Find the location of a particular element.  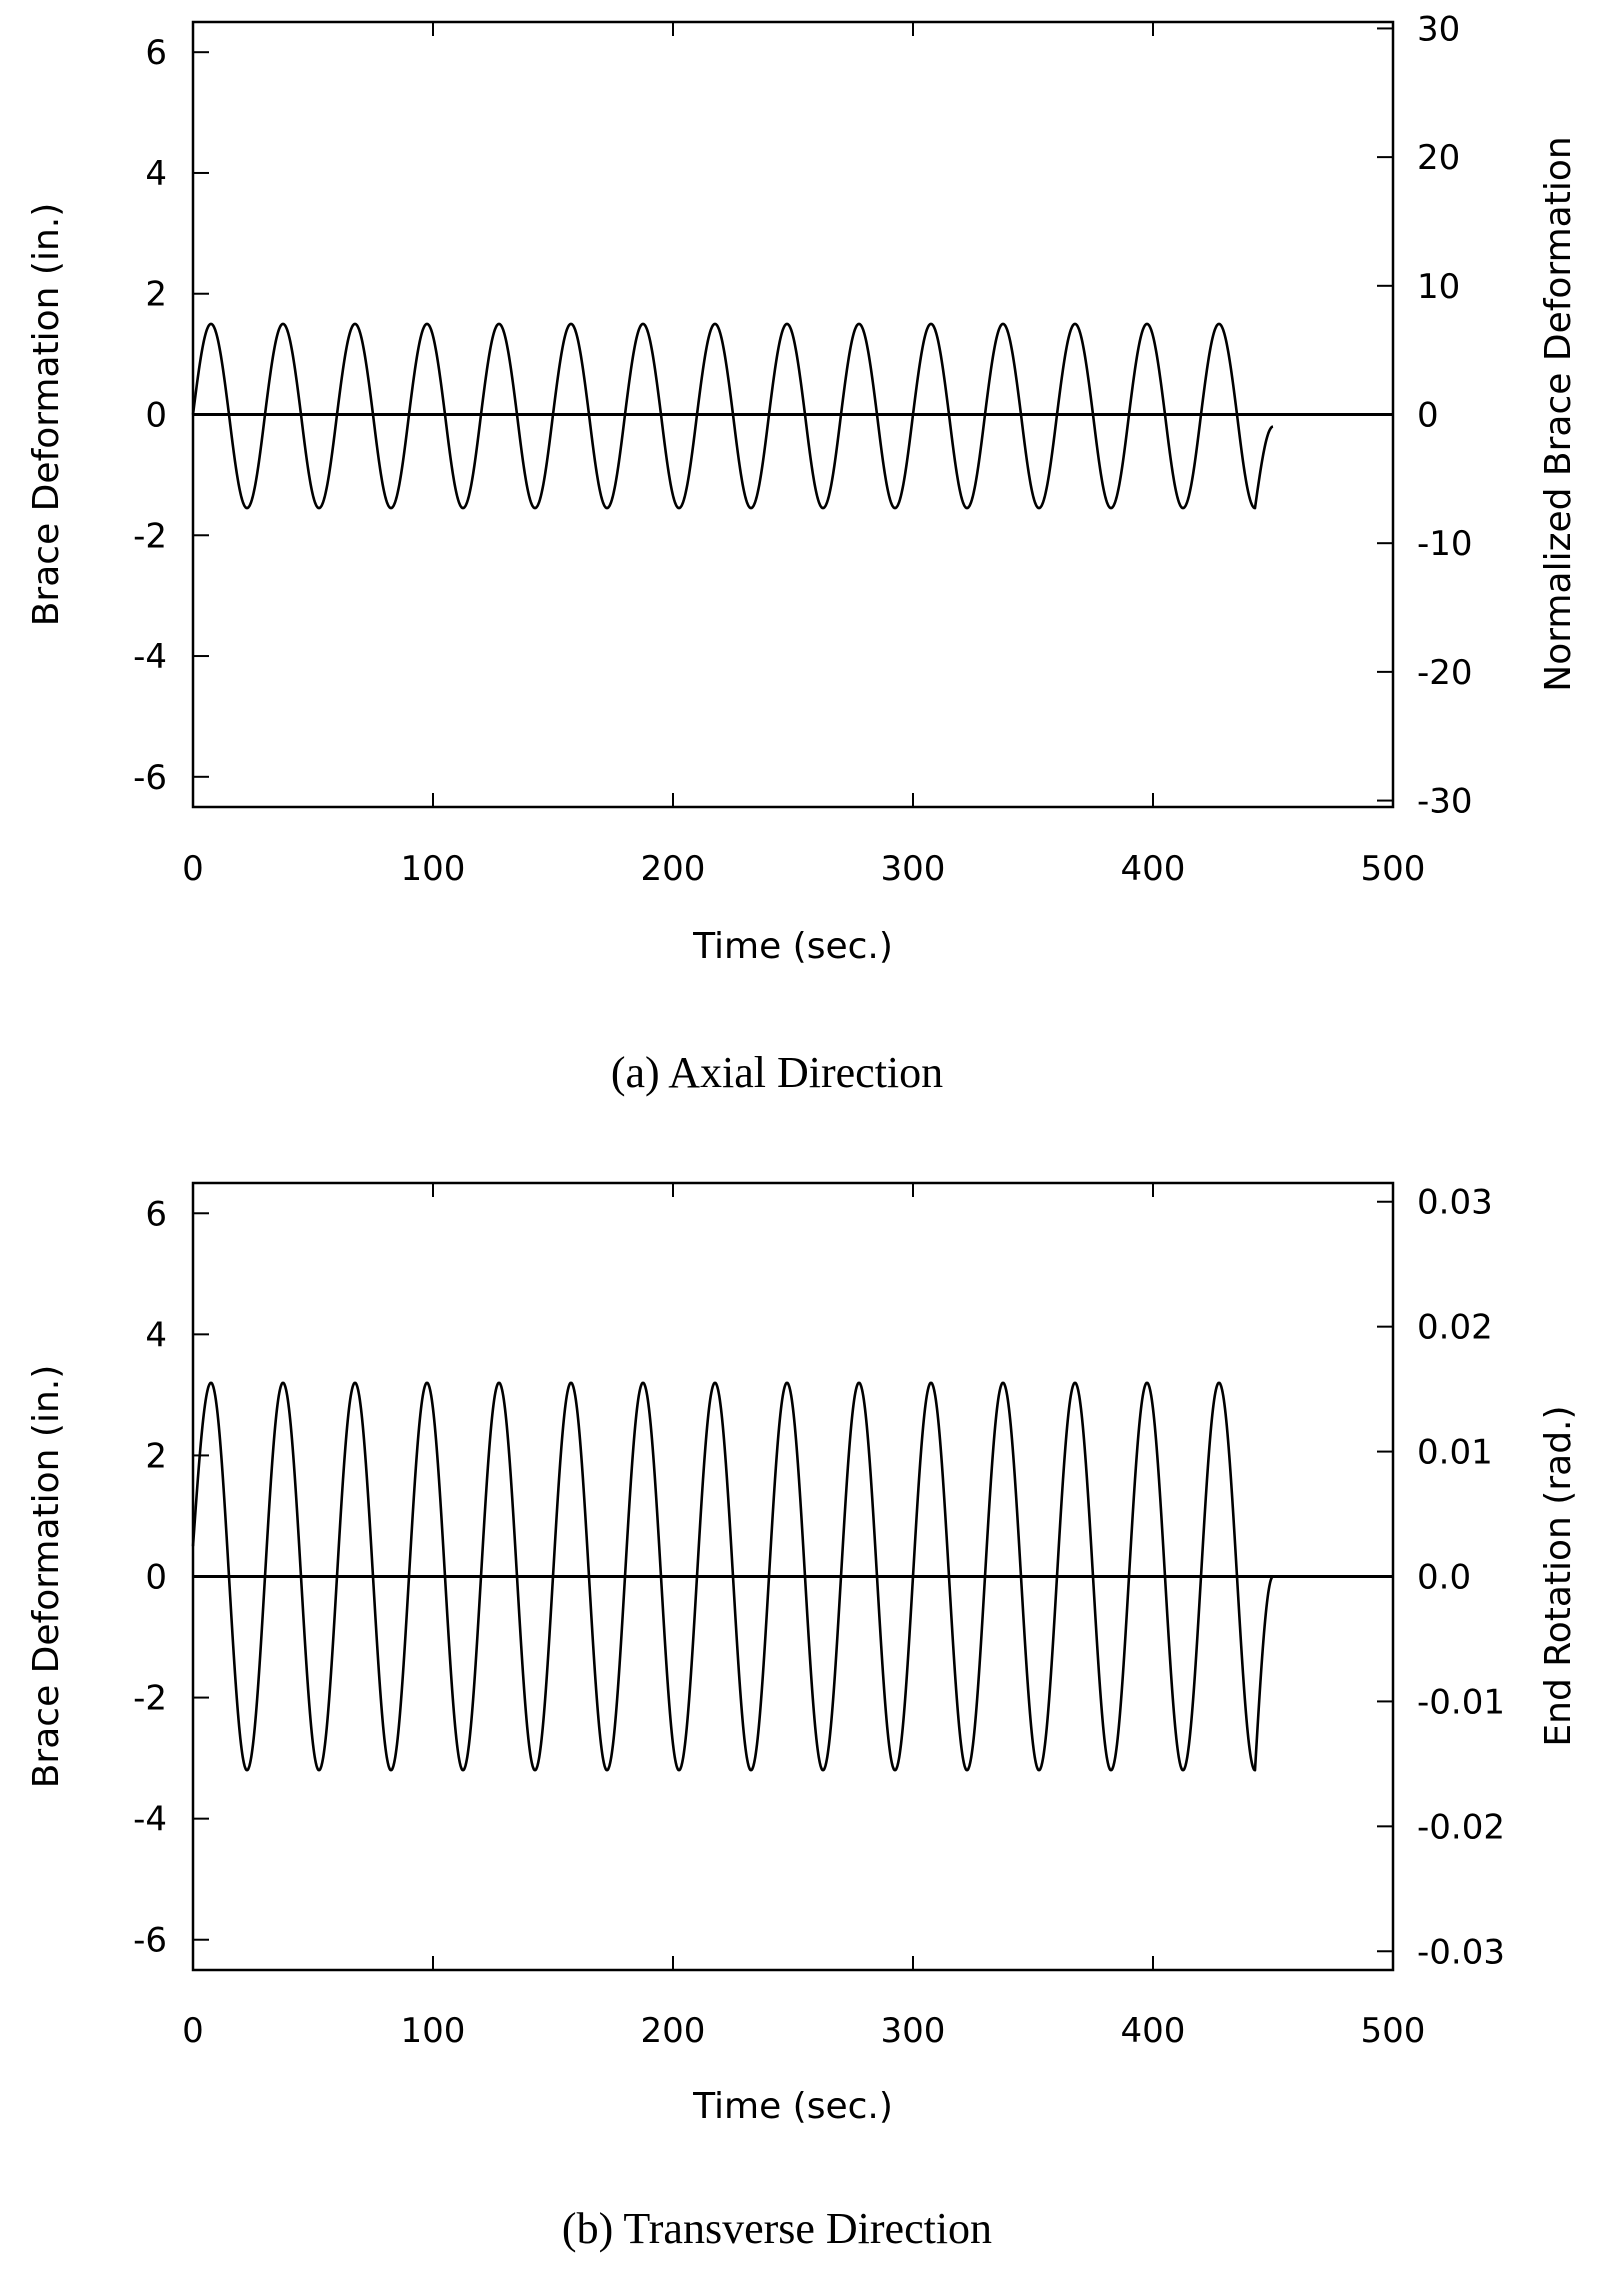

caption-axial: (a) Axial Direction is located at coordinates (777, 1072).